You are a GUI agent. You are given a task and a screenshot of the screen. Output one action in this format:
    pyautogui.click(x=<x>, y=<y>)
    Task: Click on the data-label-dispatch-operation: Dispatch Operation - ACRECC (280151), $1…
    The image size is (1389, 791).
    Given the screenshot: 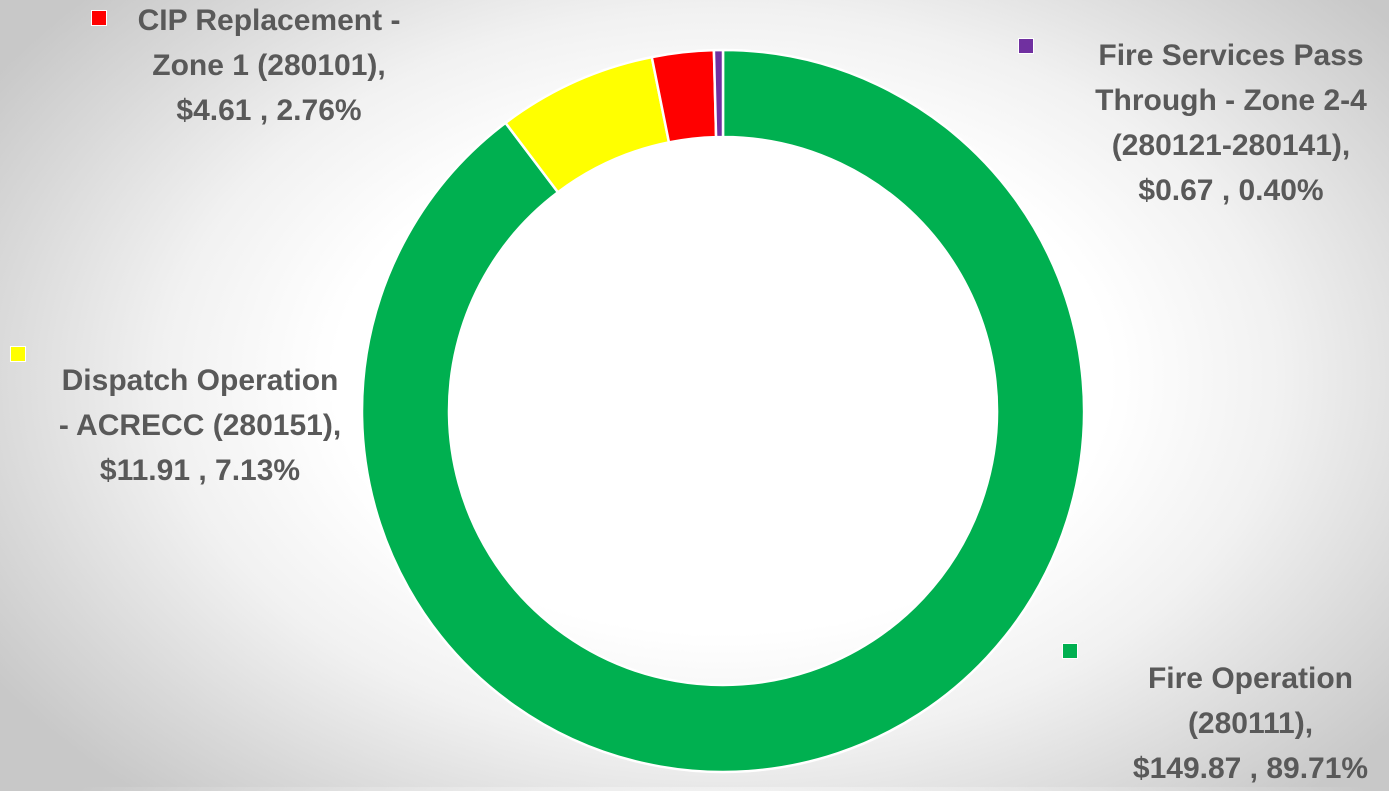 What is the action you would take?
    pyautogui.click(x=200, y=425)
    